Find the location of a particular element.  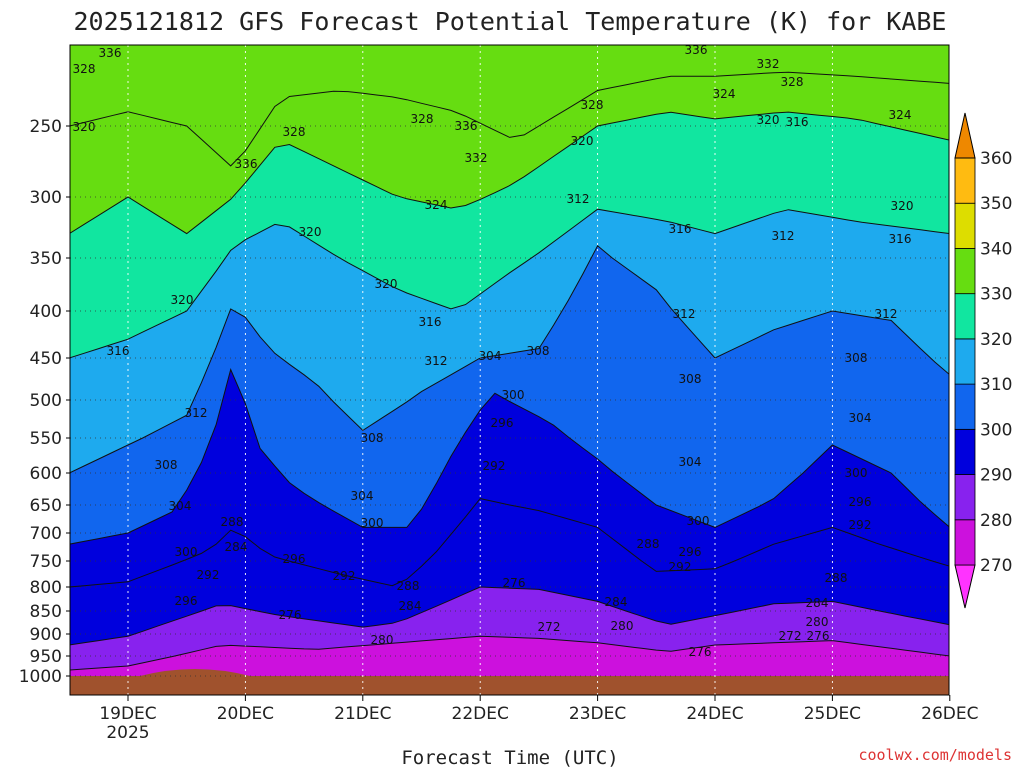

colorbar-tick-label: 350 is located at coordinates (996, 204).